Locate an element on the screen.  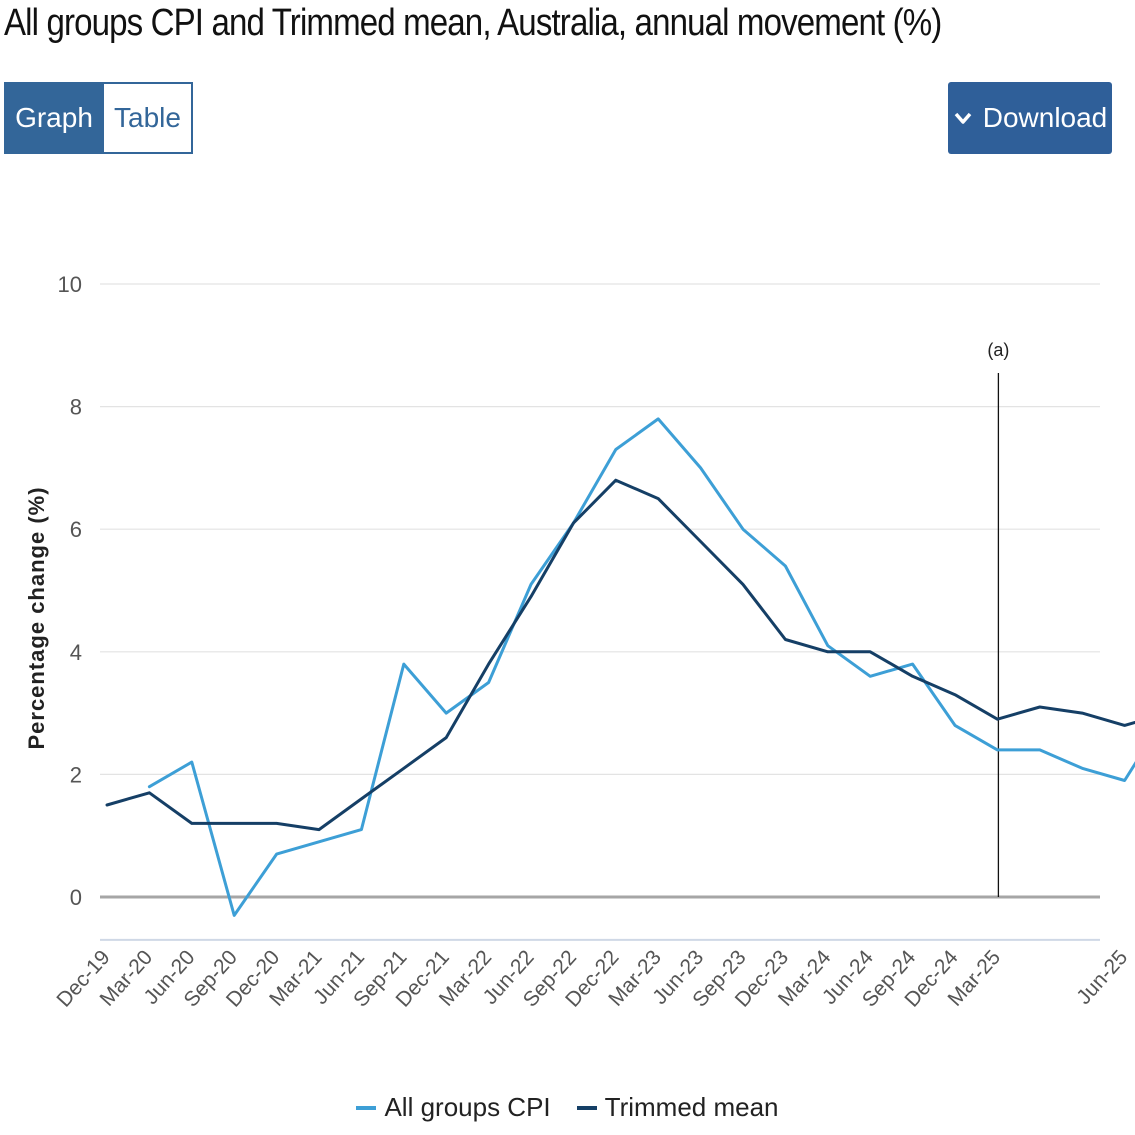
y-axis-ticks: 0 2 4 6 8 10 is located at coordinates (70, 591).